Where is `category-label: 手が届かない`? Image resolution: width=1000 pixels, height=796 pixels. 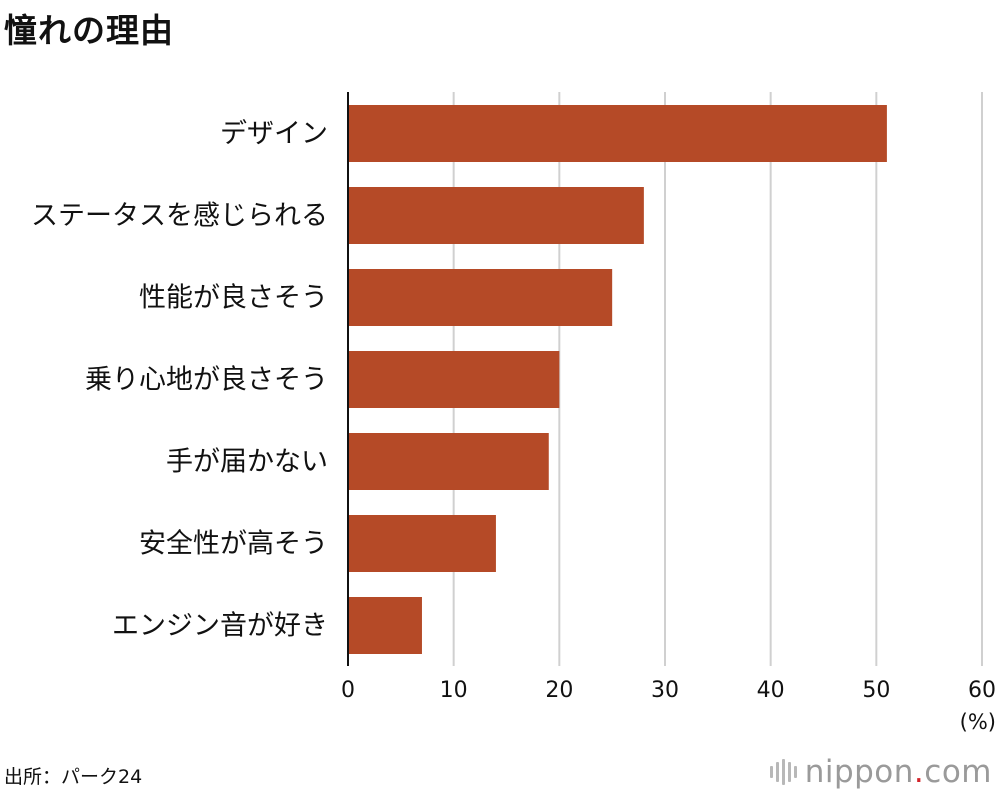 category-label: 手が届かない is located at coordinates (247, 462).